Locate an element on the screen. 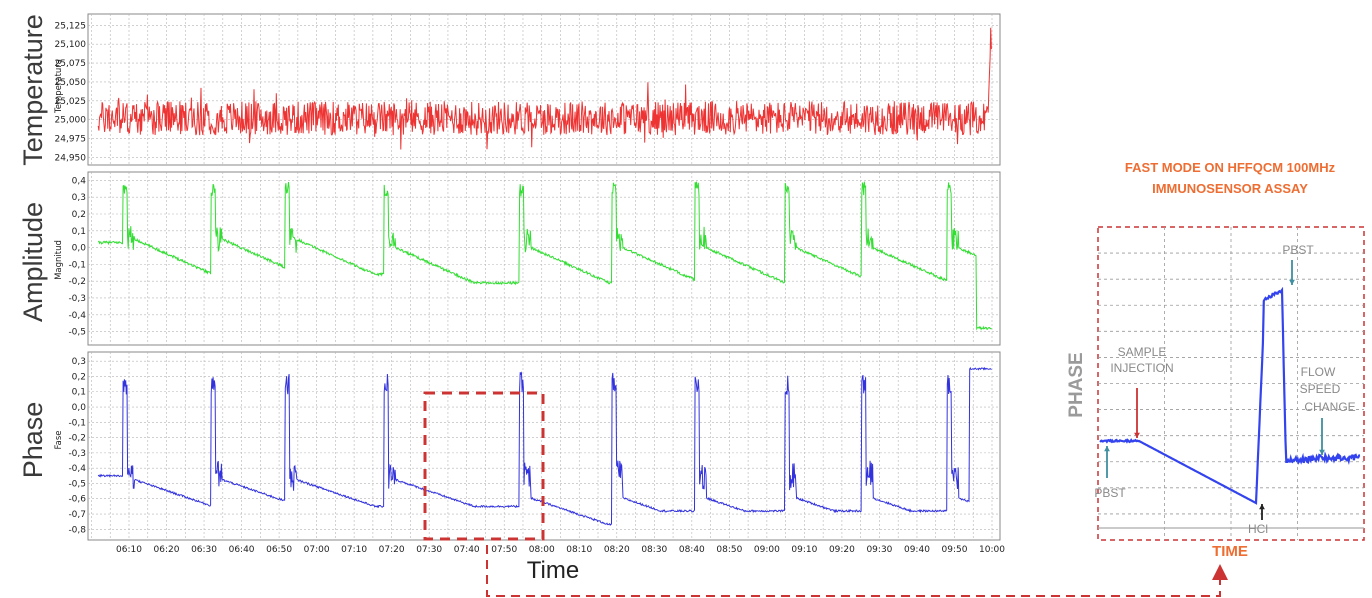  x-tick-label: 08:20 is located at coordinates (617, 550).